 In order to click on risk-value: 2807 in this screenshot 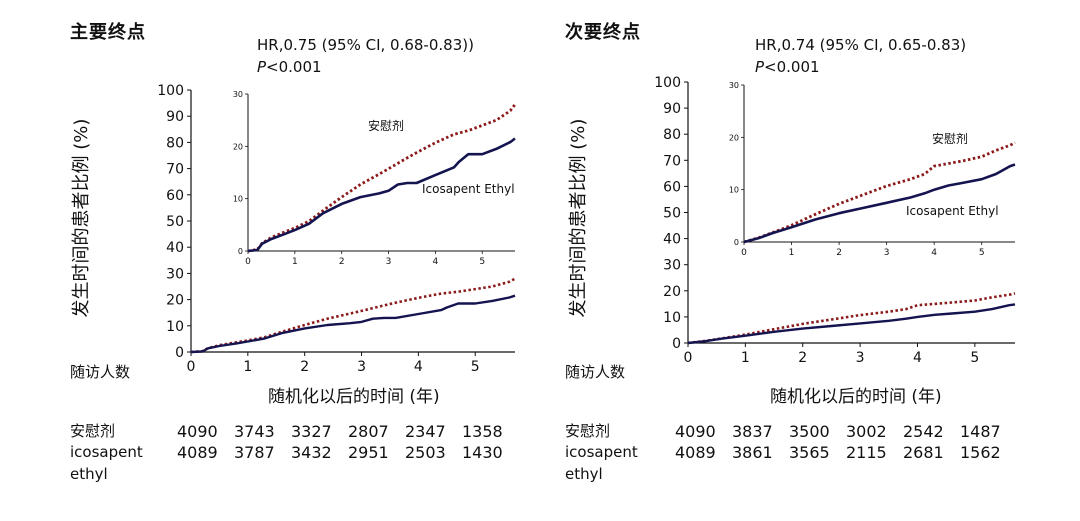, I will do `click(368, 431)`.